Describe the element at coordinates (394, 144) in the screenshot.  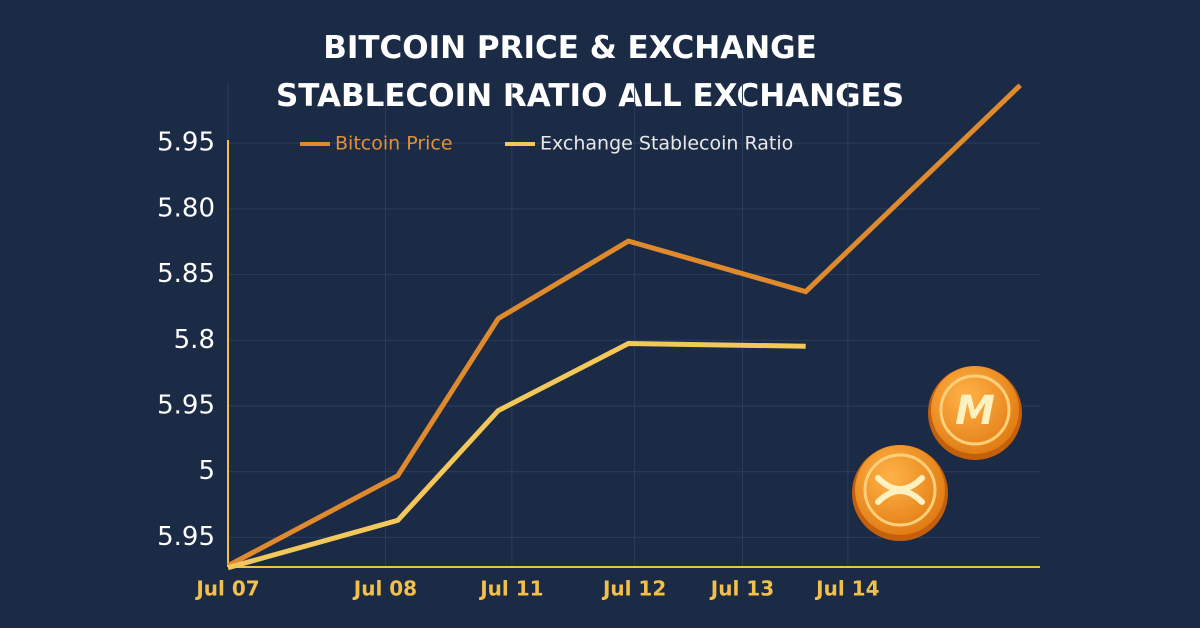
I see `legend-label: Bitcoin Price` at that location.